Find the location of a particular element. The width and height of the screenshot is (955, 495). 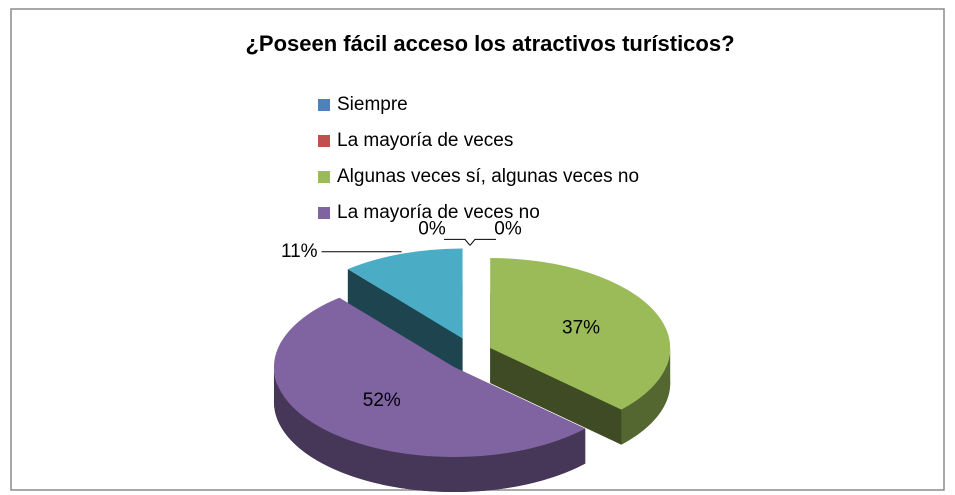

data-label: 37% is located at coordinates (581, 327).